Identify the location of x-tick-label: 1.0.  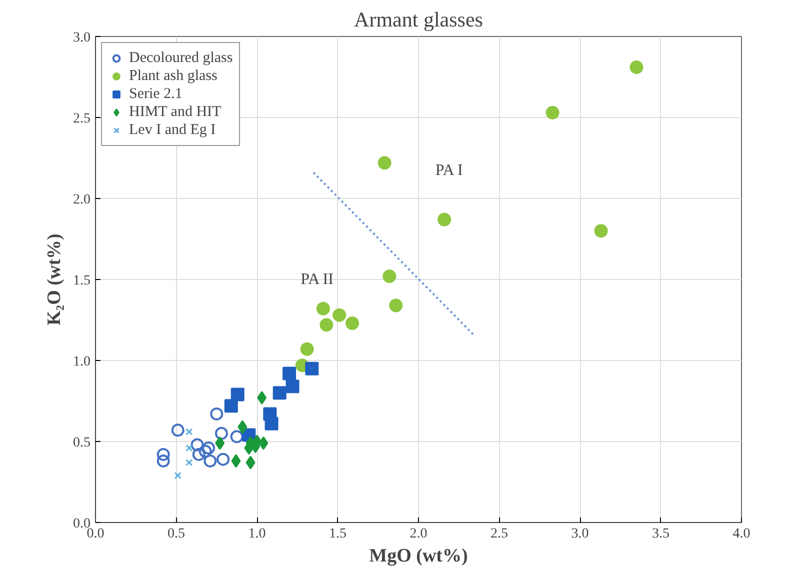
(257, 534).